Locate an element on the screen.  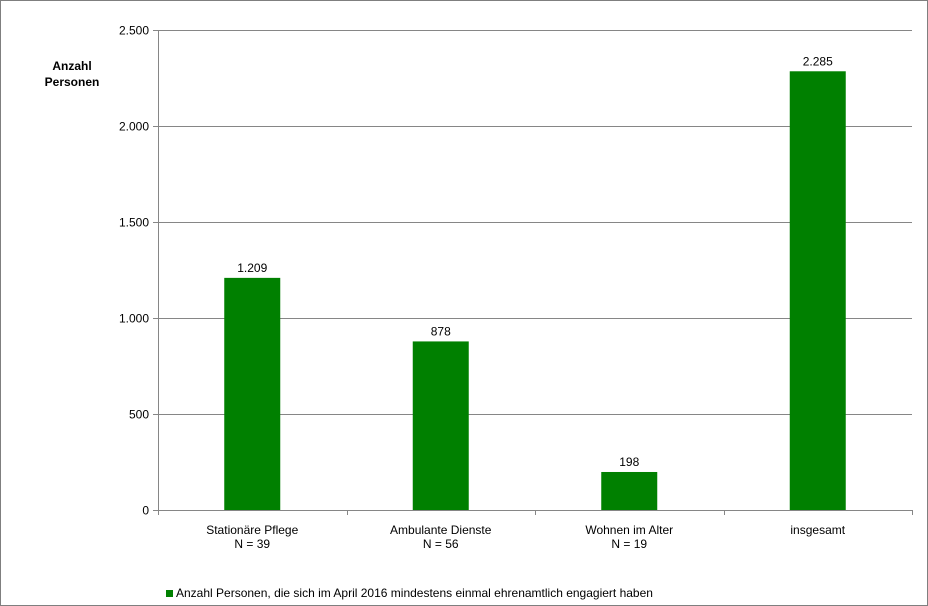
y-tick-label: 500 is located at coordinates (139, 415).